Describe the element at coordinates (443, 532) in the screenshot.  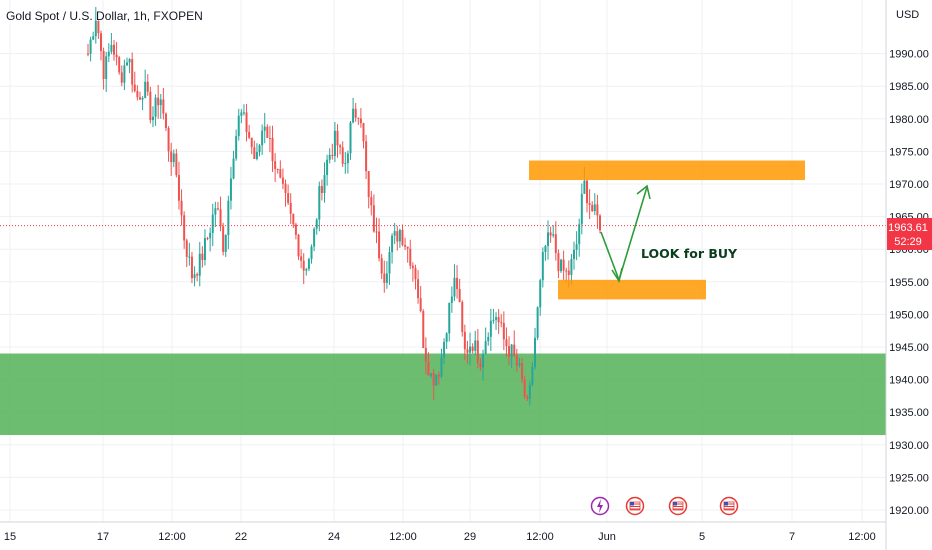
I see `time-axis: 15 17 12:00 22 24 12:00 29 12:00 Jun 5 7 12:00` at that location.